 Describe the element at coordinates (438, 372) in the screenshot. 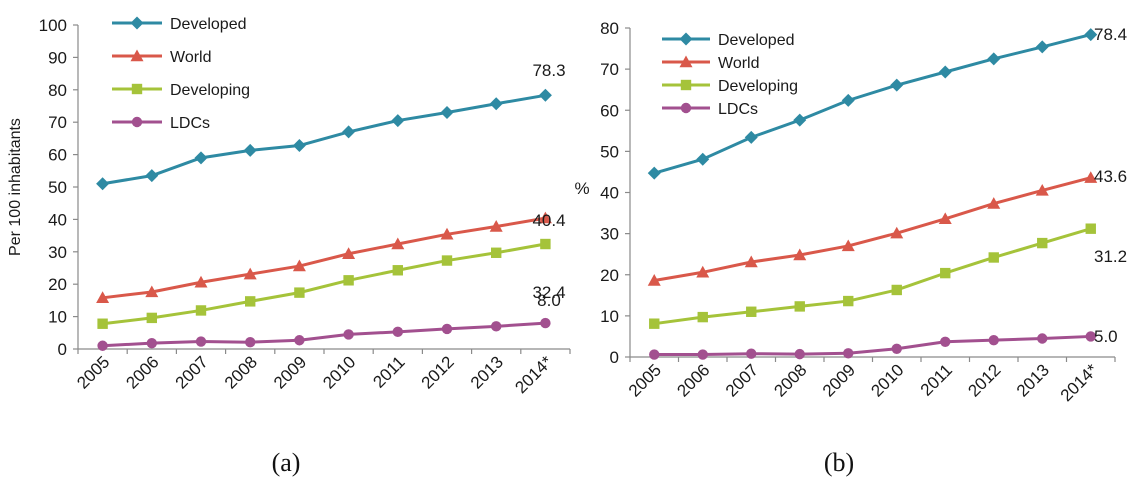

I see `x-tick-label: 2012` at that location.